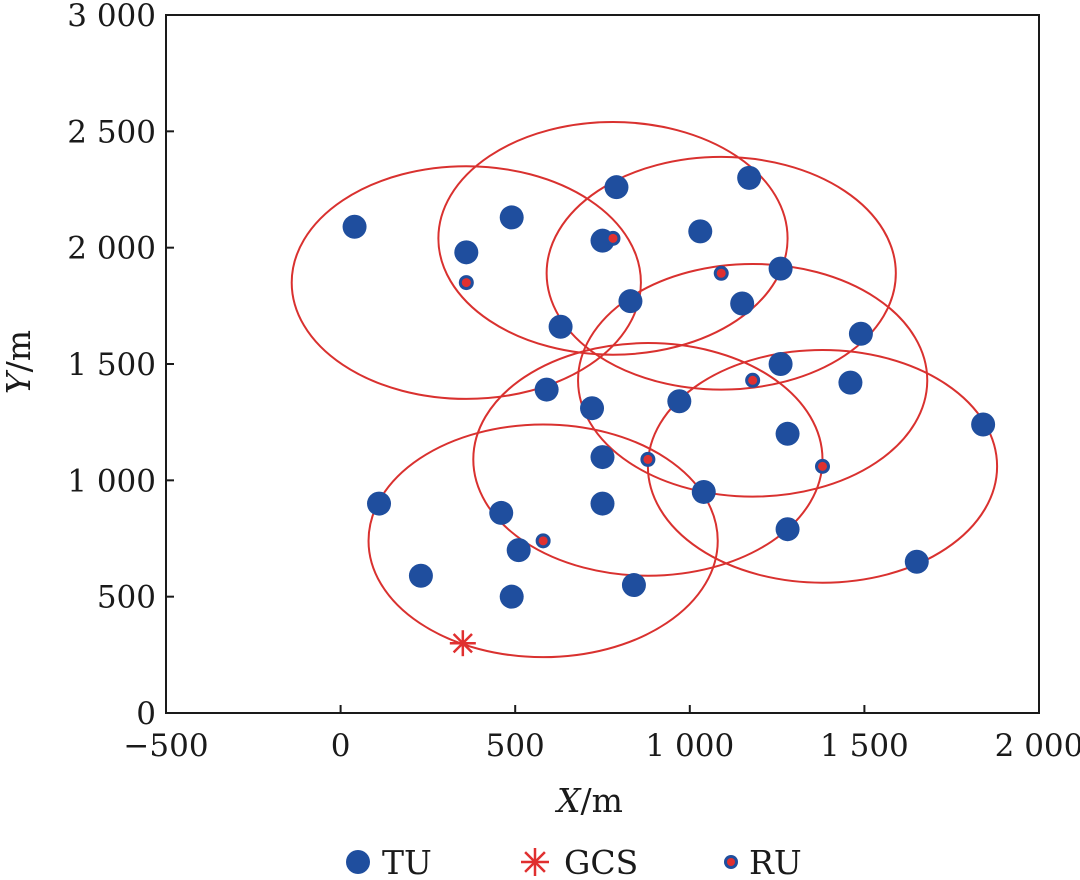 This screenshot has height=880, width=1080. Describe the element at coordinates (341, 746) in the screenshot. I see `x-tick-label: 0` at that location.